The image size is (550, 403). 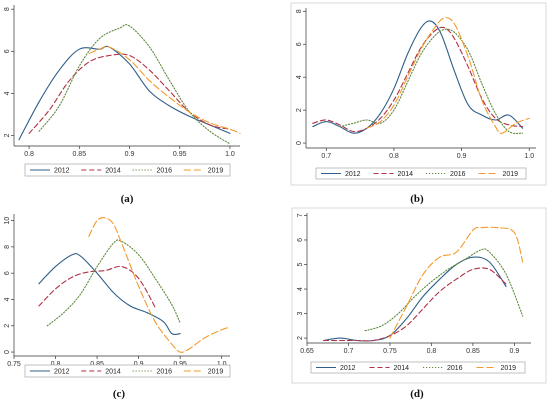 I want to click on legend-box-c, so click(x=127, y=371).